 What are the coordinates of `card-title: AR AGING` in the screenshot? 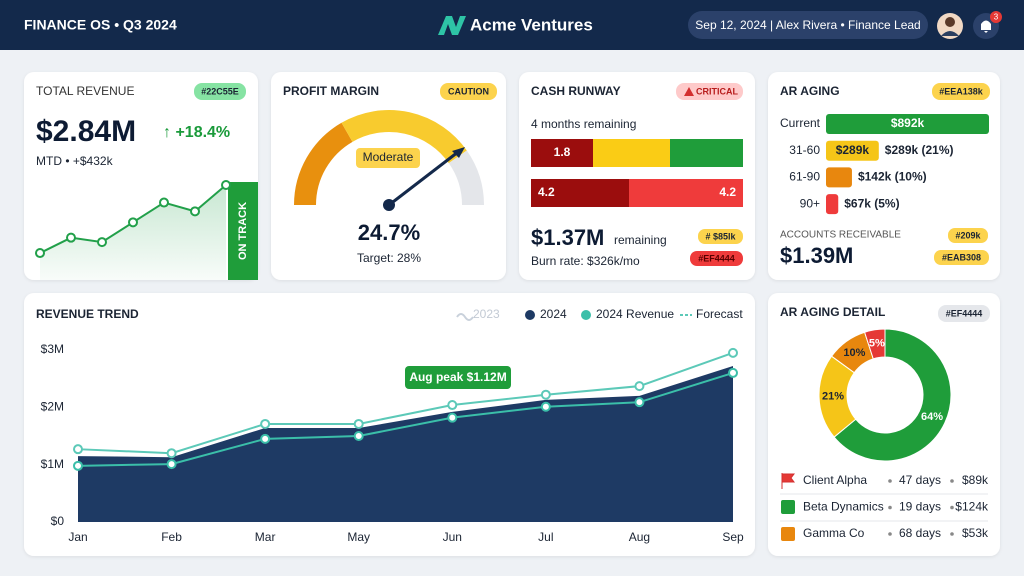 It's located at (810, 91).